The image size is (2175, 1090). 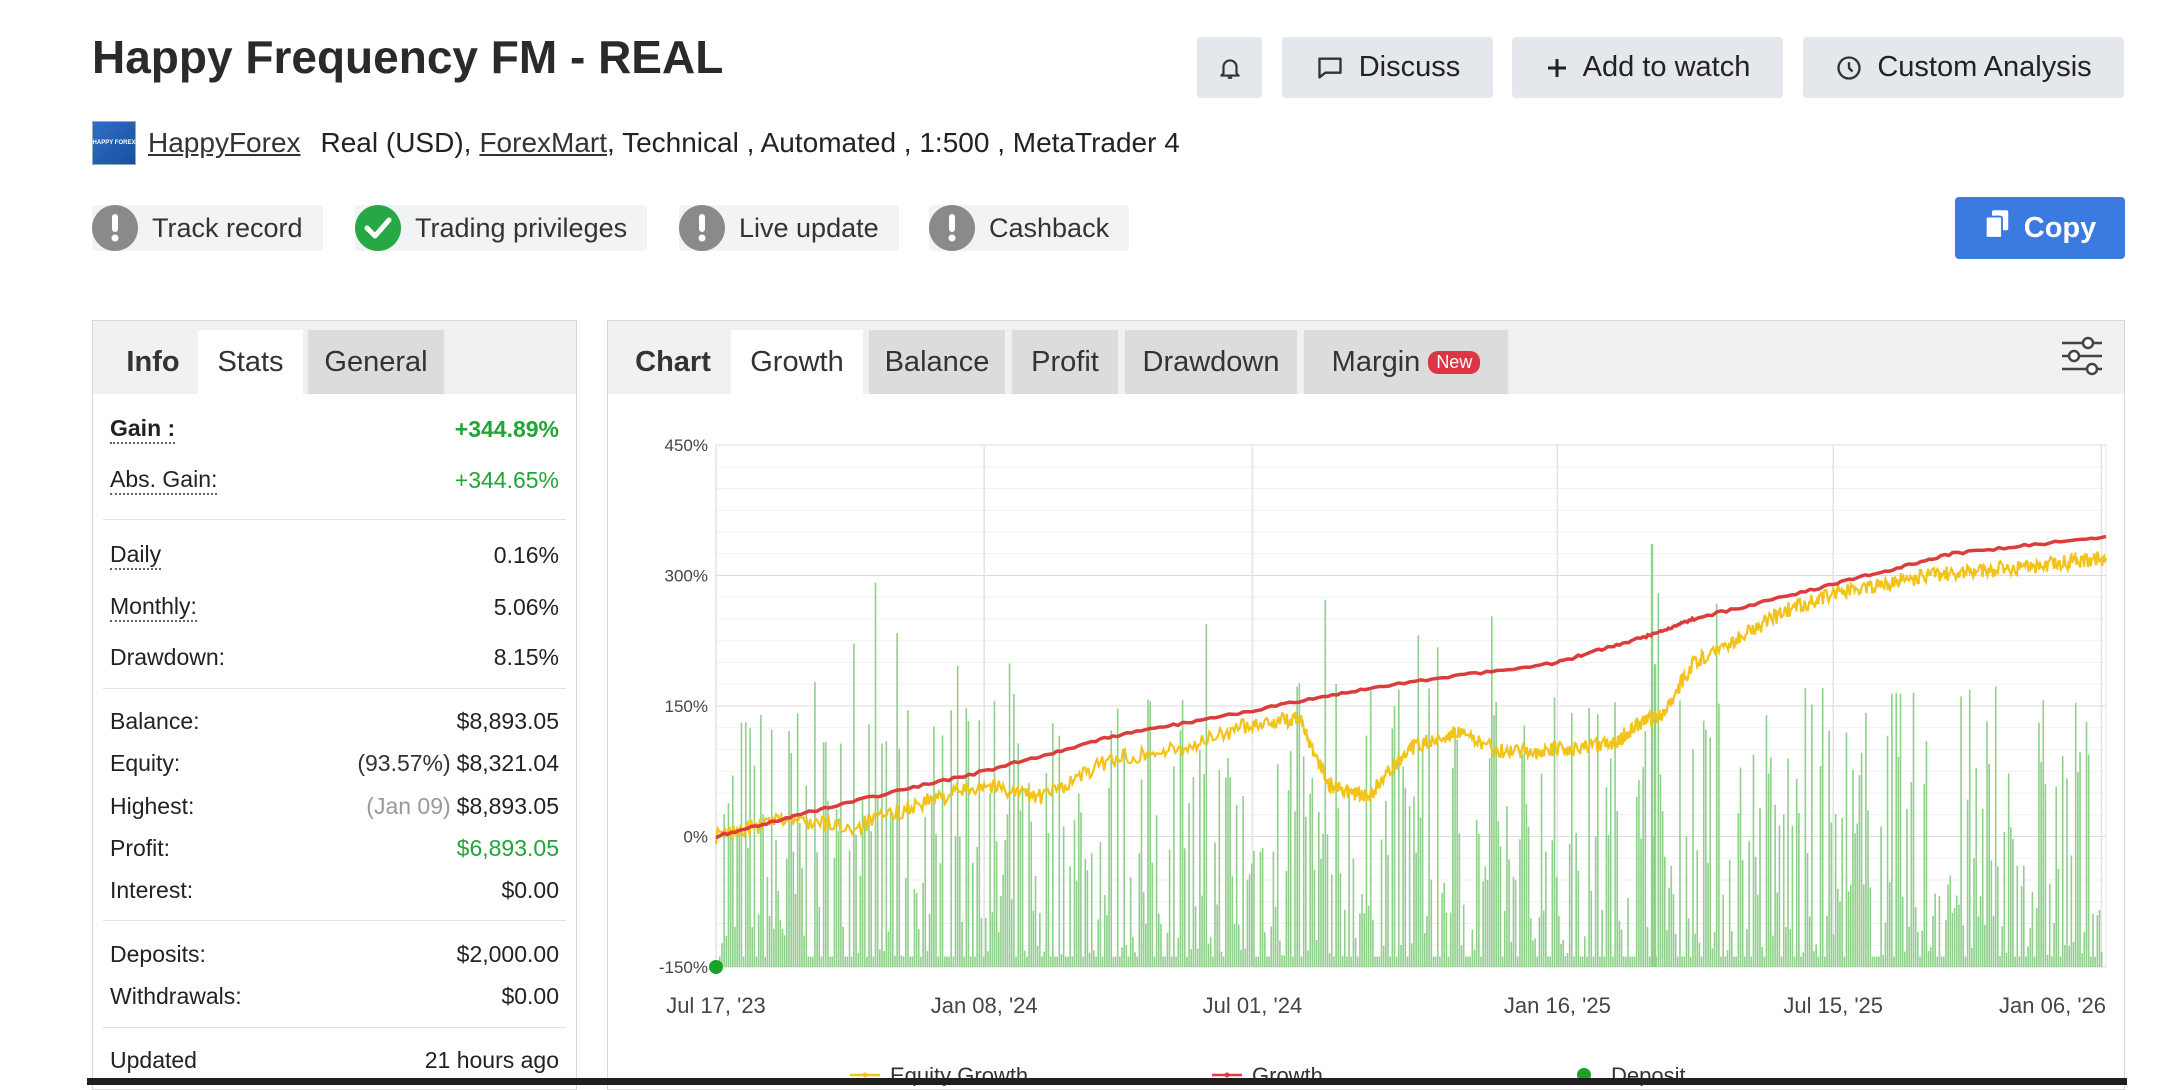 I want to click on tab-profit: Profit, so click(x=1065, y=362).